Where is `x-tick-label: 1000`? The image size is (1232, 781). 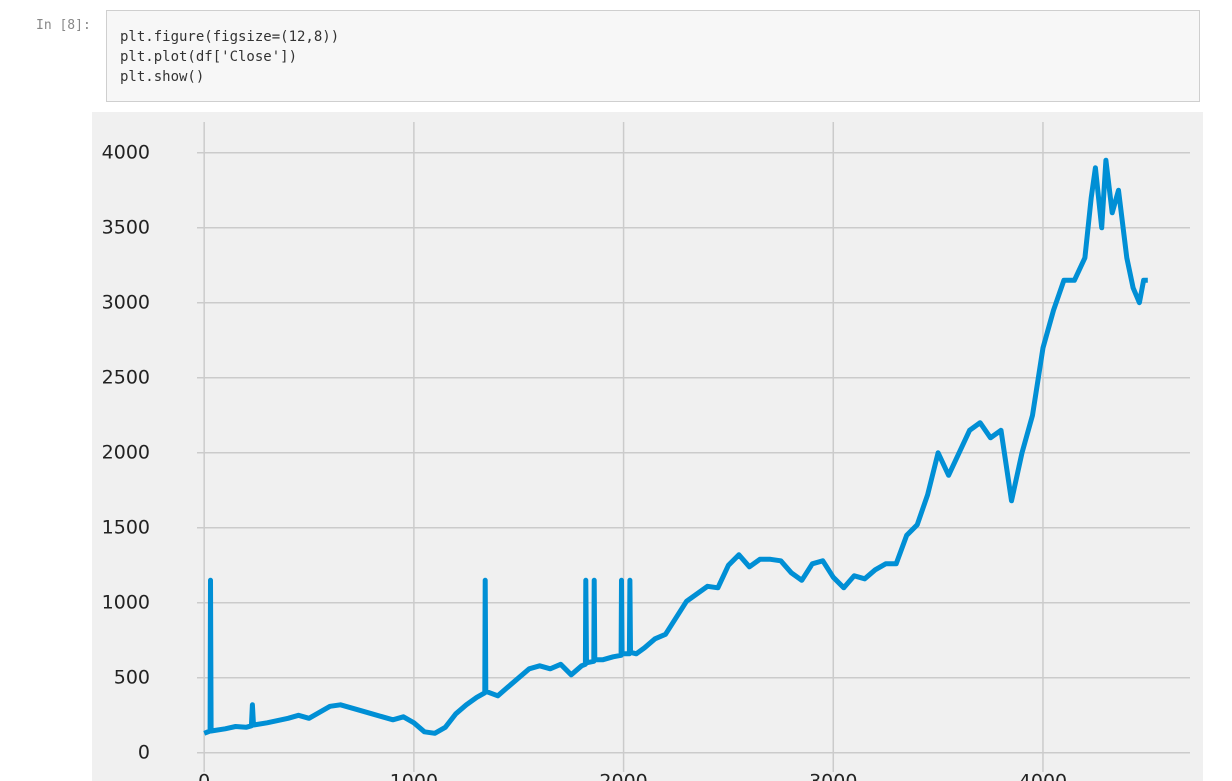 x-tick-label: 1000 is located at coordinates (414, 776).